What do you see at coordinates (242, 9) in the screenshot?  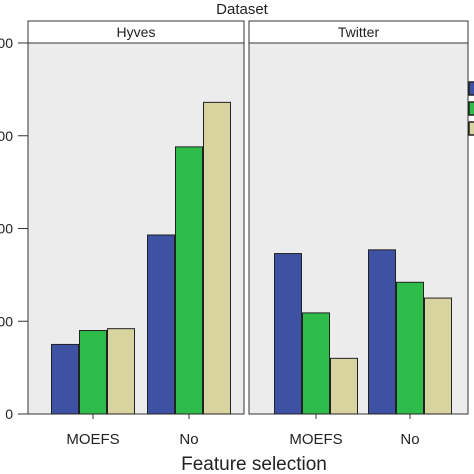 I see `chart-title: Dataset` at bounding box center [242, 9].